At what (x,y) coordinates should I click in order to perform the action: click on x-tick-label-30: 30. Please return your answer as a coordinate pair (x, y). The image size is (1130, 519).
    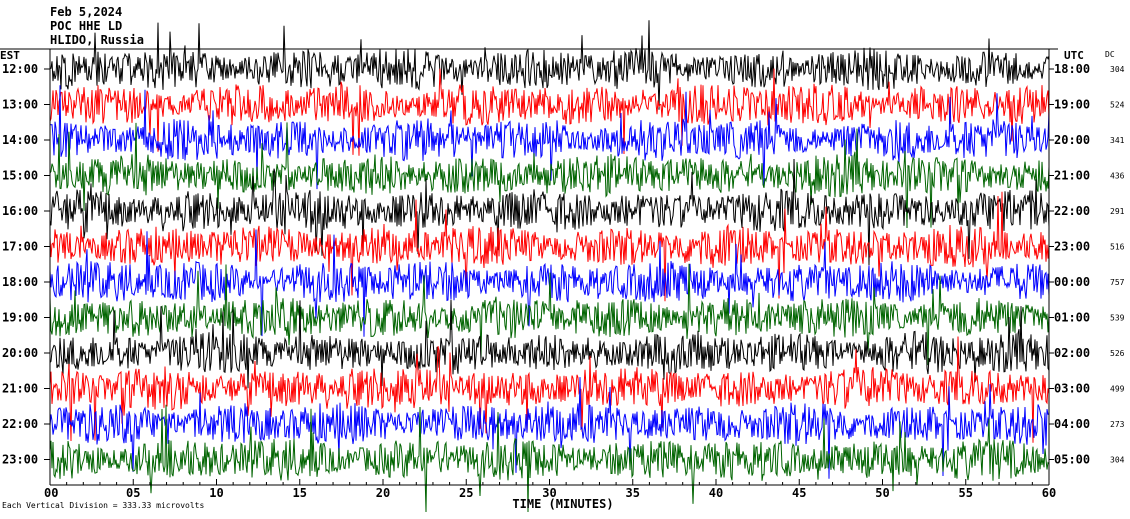
    Looking at the image, I should click on (549, 493).